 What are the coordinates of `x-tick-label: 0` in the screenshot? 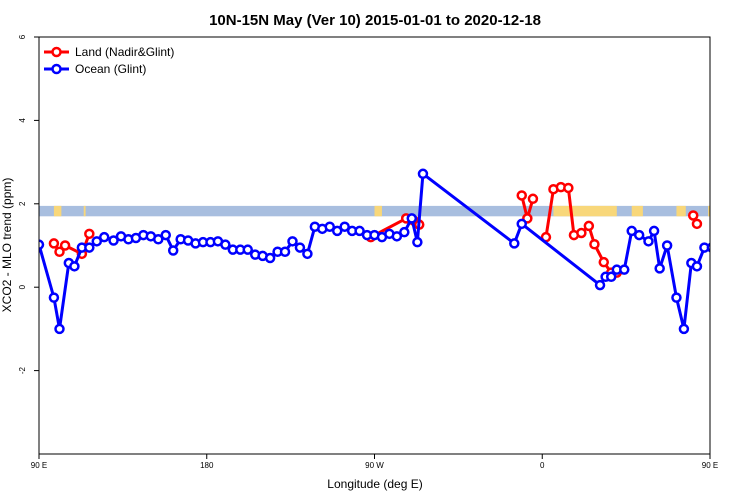 It's located at (542, 465).